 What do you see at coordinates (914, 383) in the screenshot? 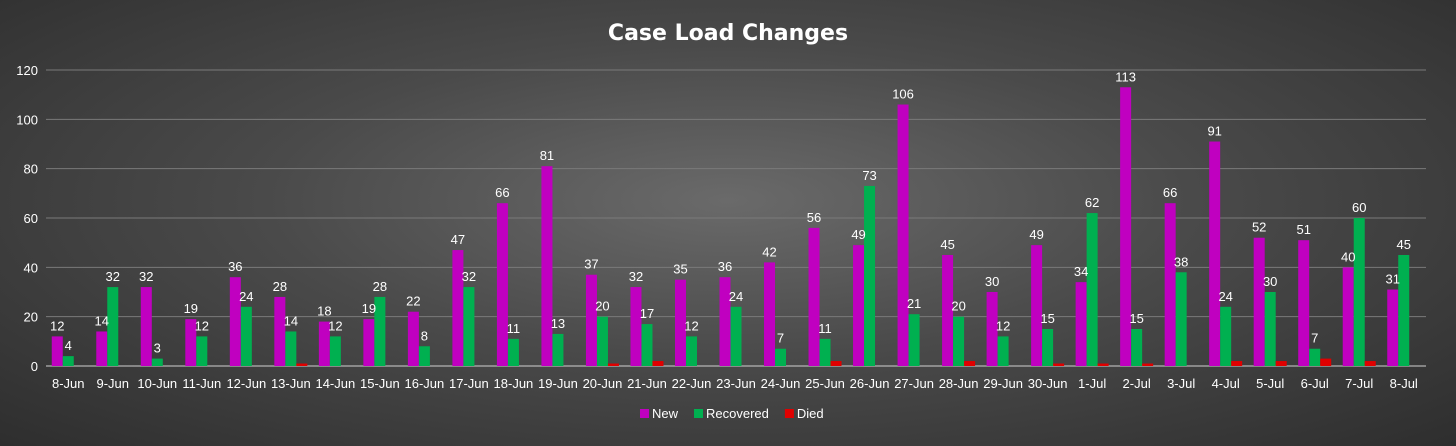
I see `x-tick-label: 27-Jun` at bounding box center [914, 383].